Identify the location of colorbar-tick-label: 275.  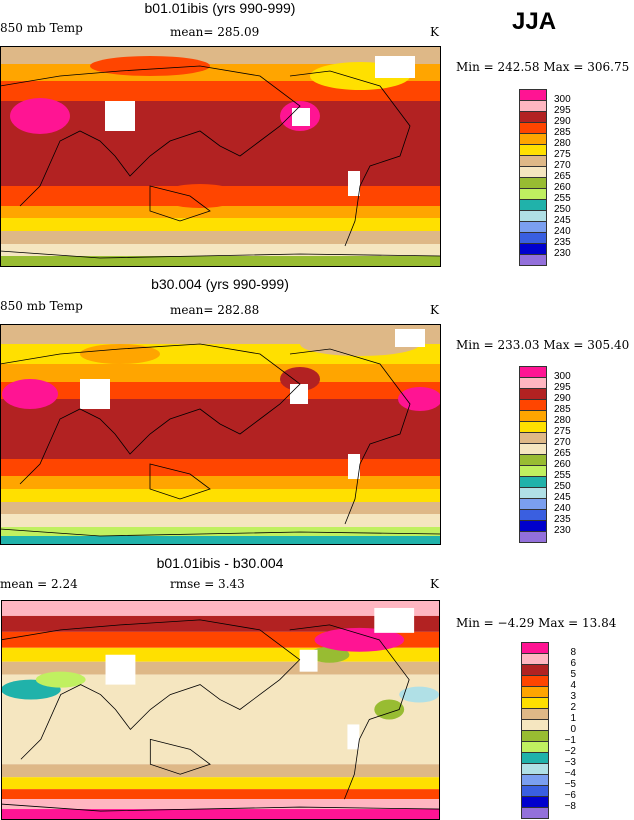
(562, 431).